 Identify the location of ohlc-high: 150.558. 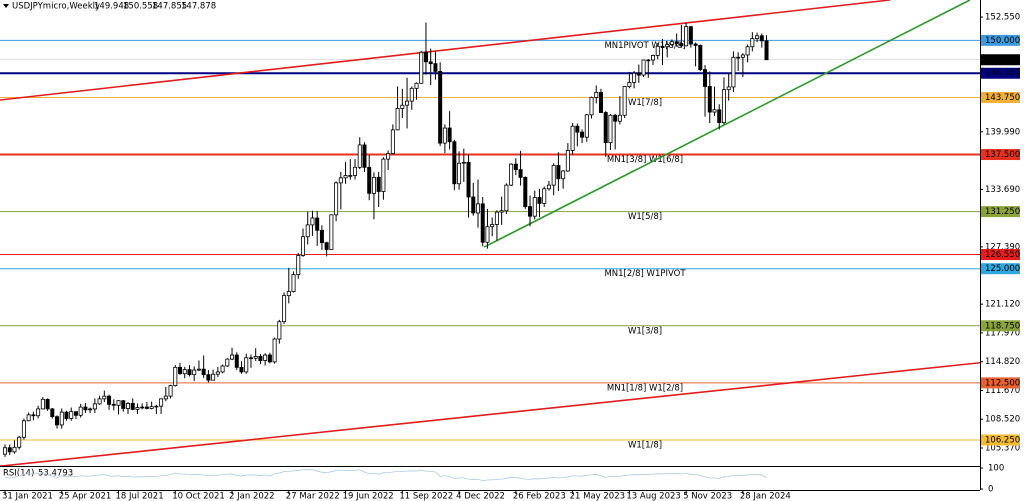
(140, 7).